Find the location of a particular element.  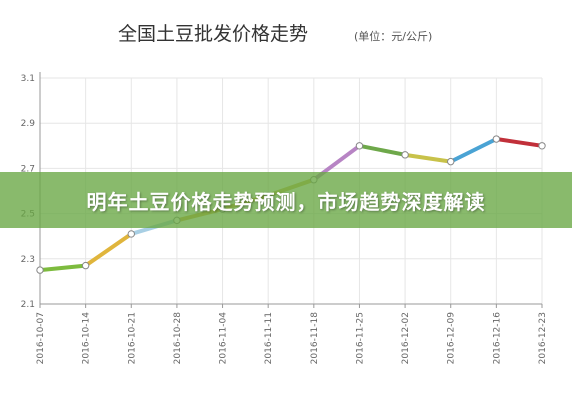

x-tick-label-11: 2016-12-23 is located at coordinates (543, 338).